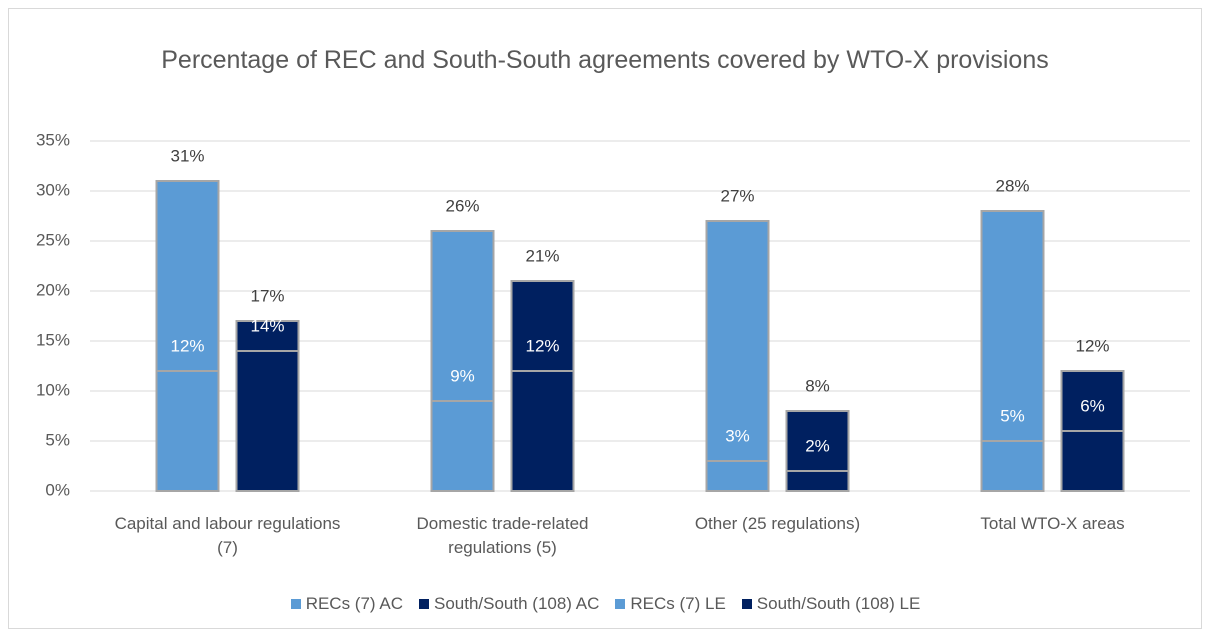  I want to click on legend-item: South/South (108) AC, so click(509, 604).